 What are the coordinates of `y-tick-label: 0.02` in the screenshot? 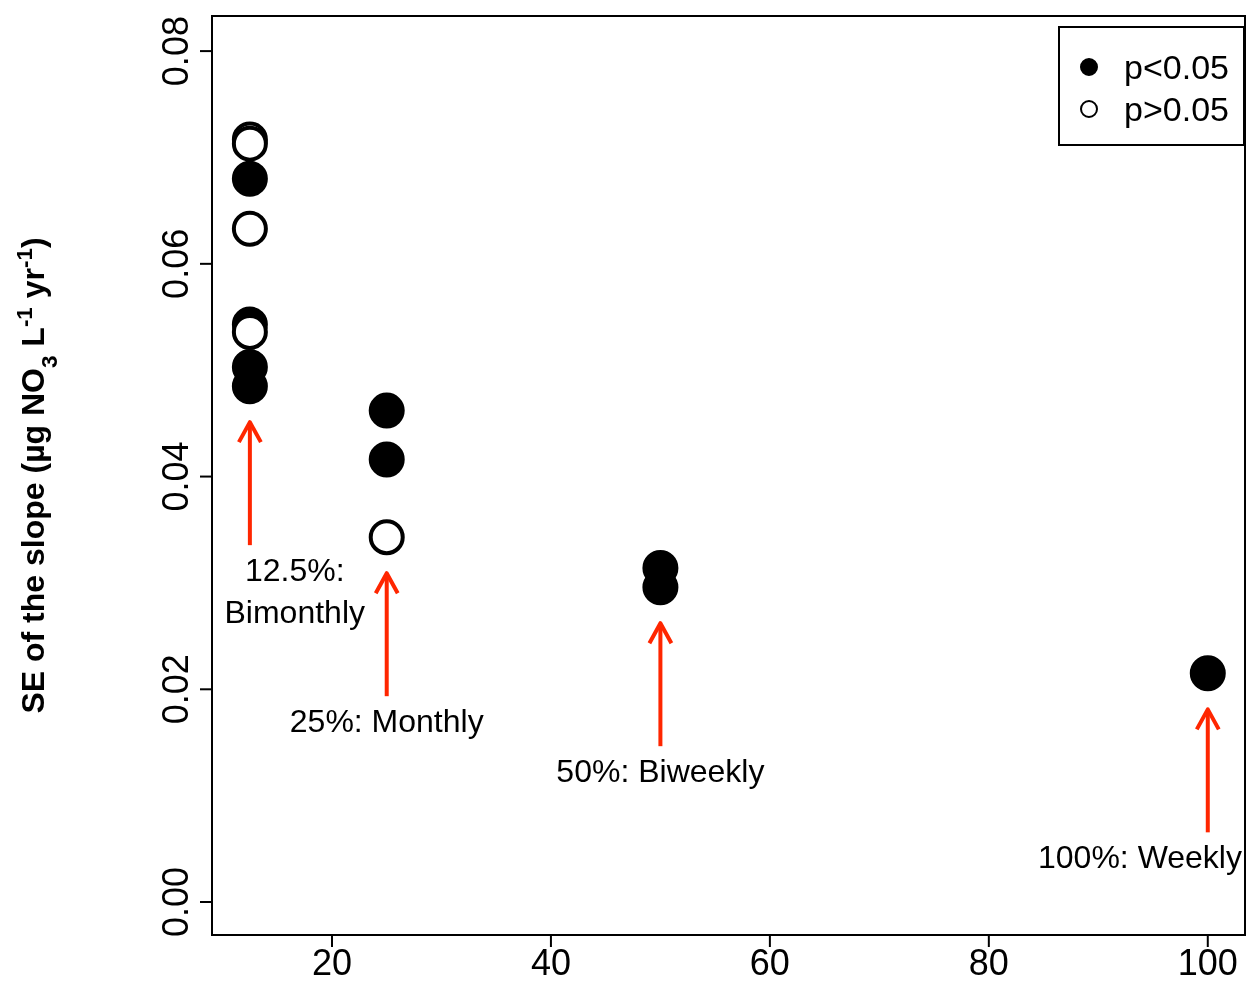 It's located at (175, 689).